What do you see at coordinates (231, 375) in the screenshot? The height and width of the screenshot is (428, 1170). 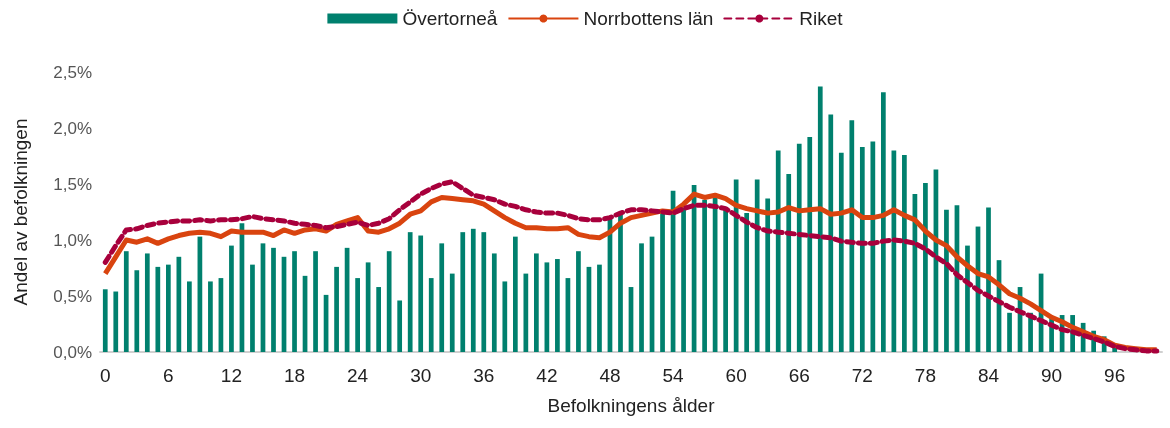 I see `x-tick-label: 12` at bounding box center [231, 375].